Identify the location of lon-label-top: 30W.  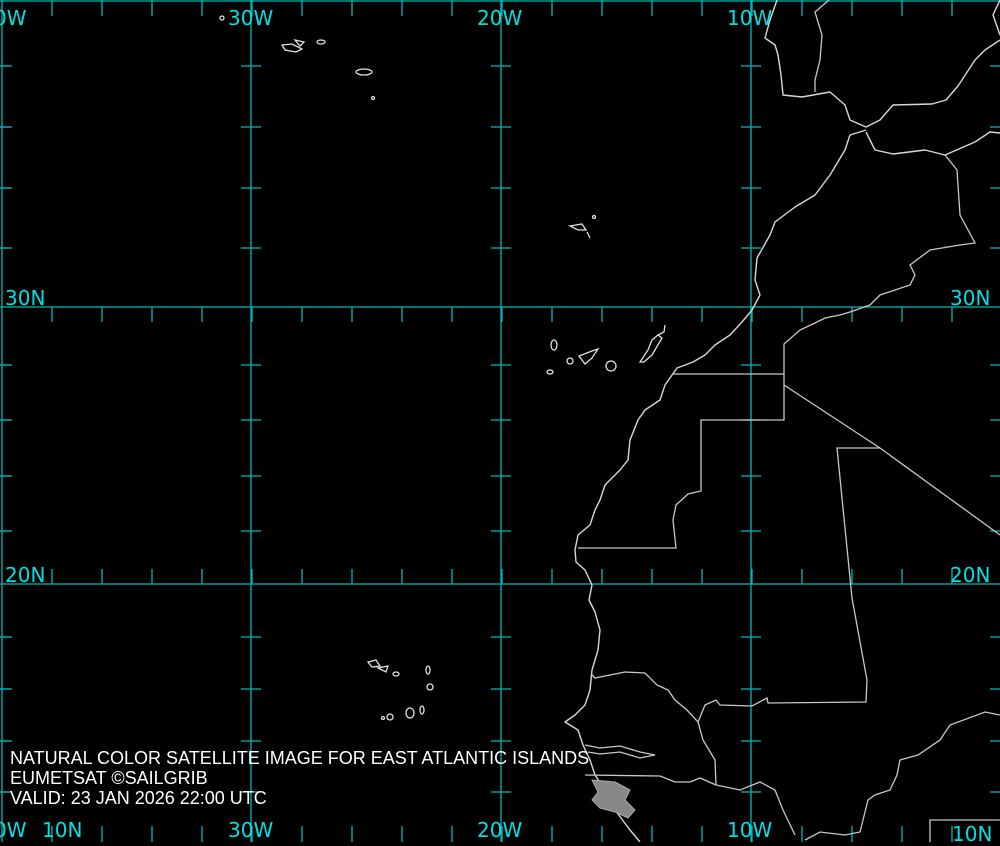
(251, 18).